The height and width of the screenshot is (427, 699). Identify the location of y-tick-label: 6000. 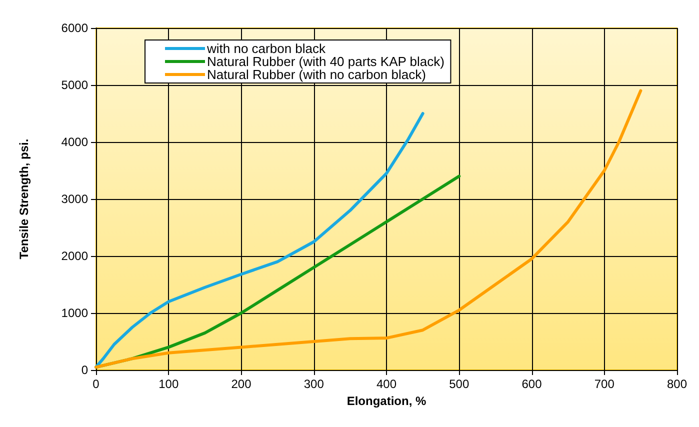
(74, 28).